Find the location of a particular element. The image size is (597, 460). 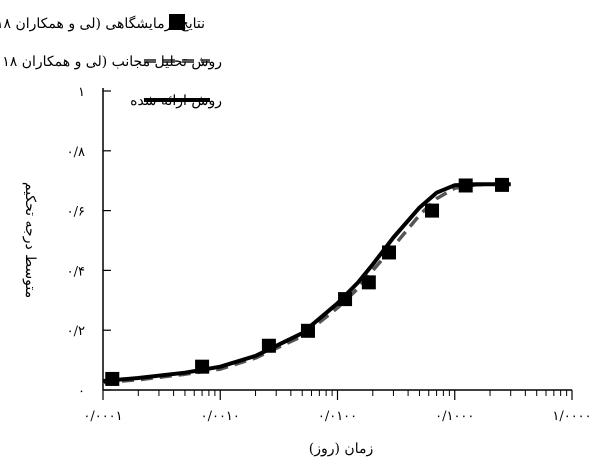

x-tick-label-3: ۰/۱۰۰۰ is located at coordinates (454, 416).